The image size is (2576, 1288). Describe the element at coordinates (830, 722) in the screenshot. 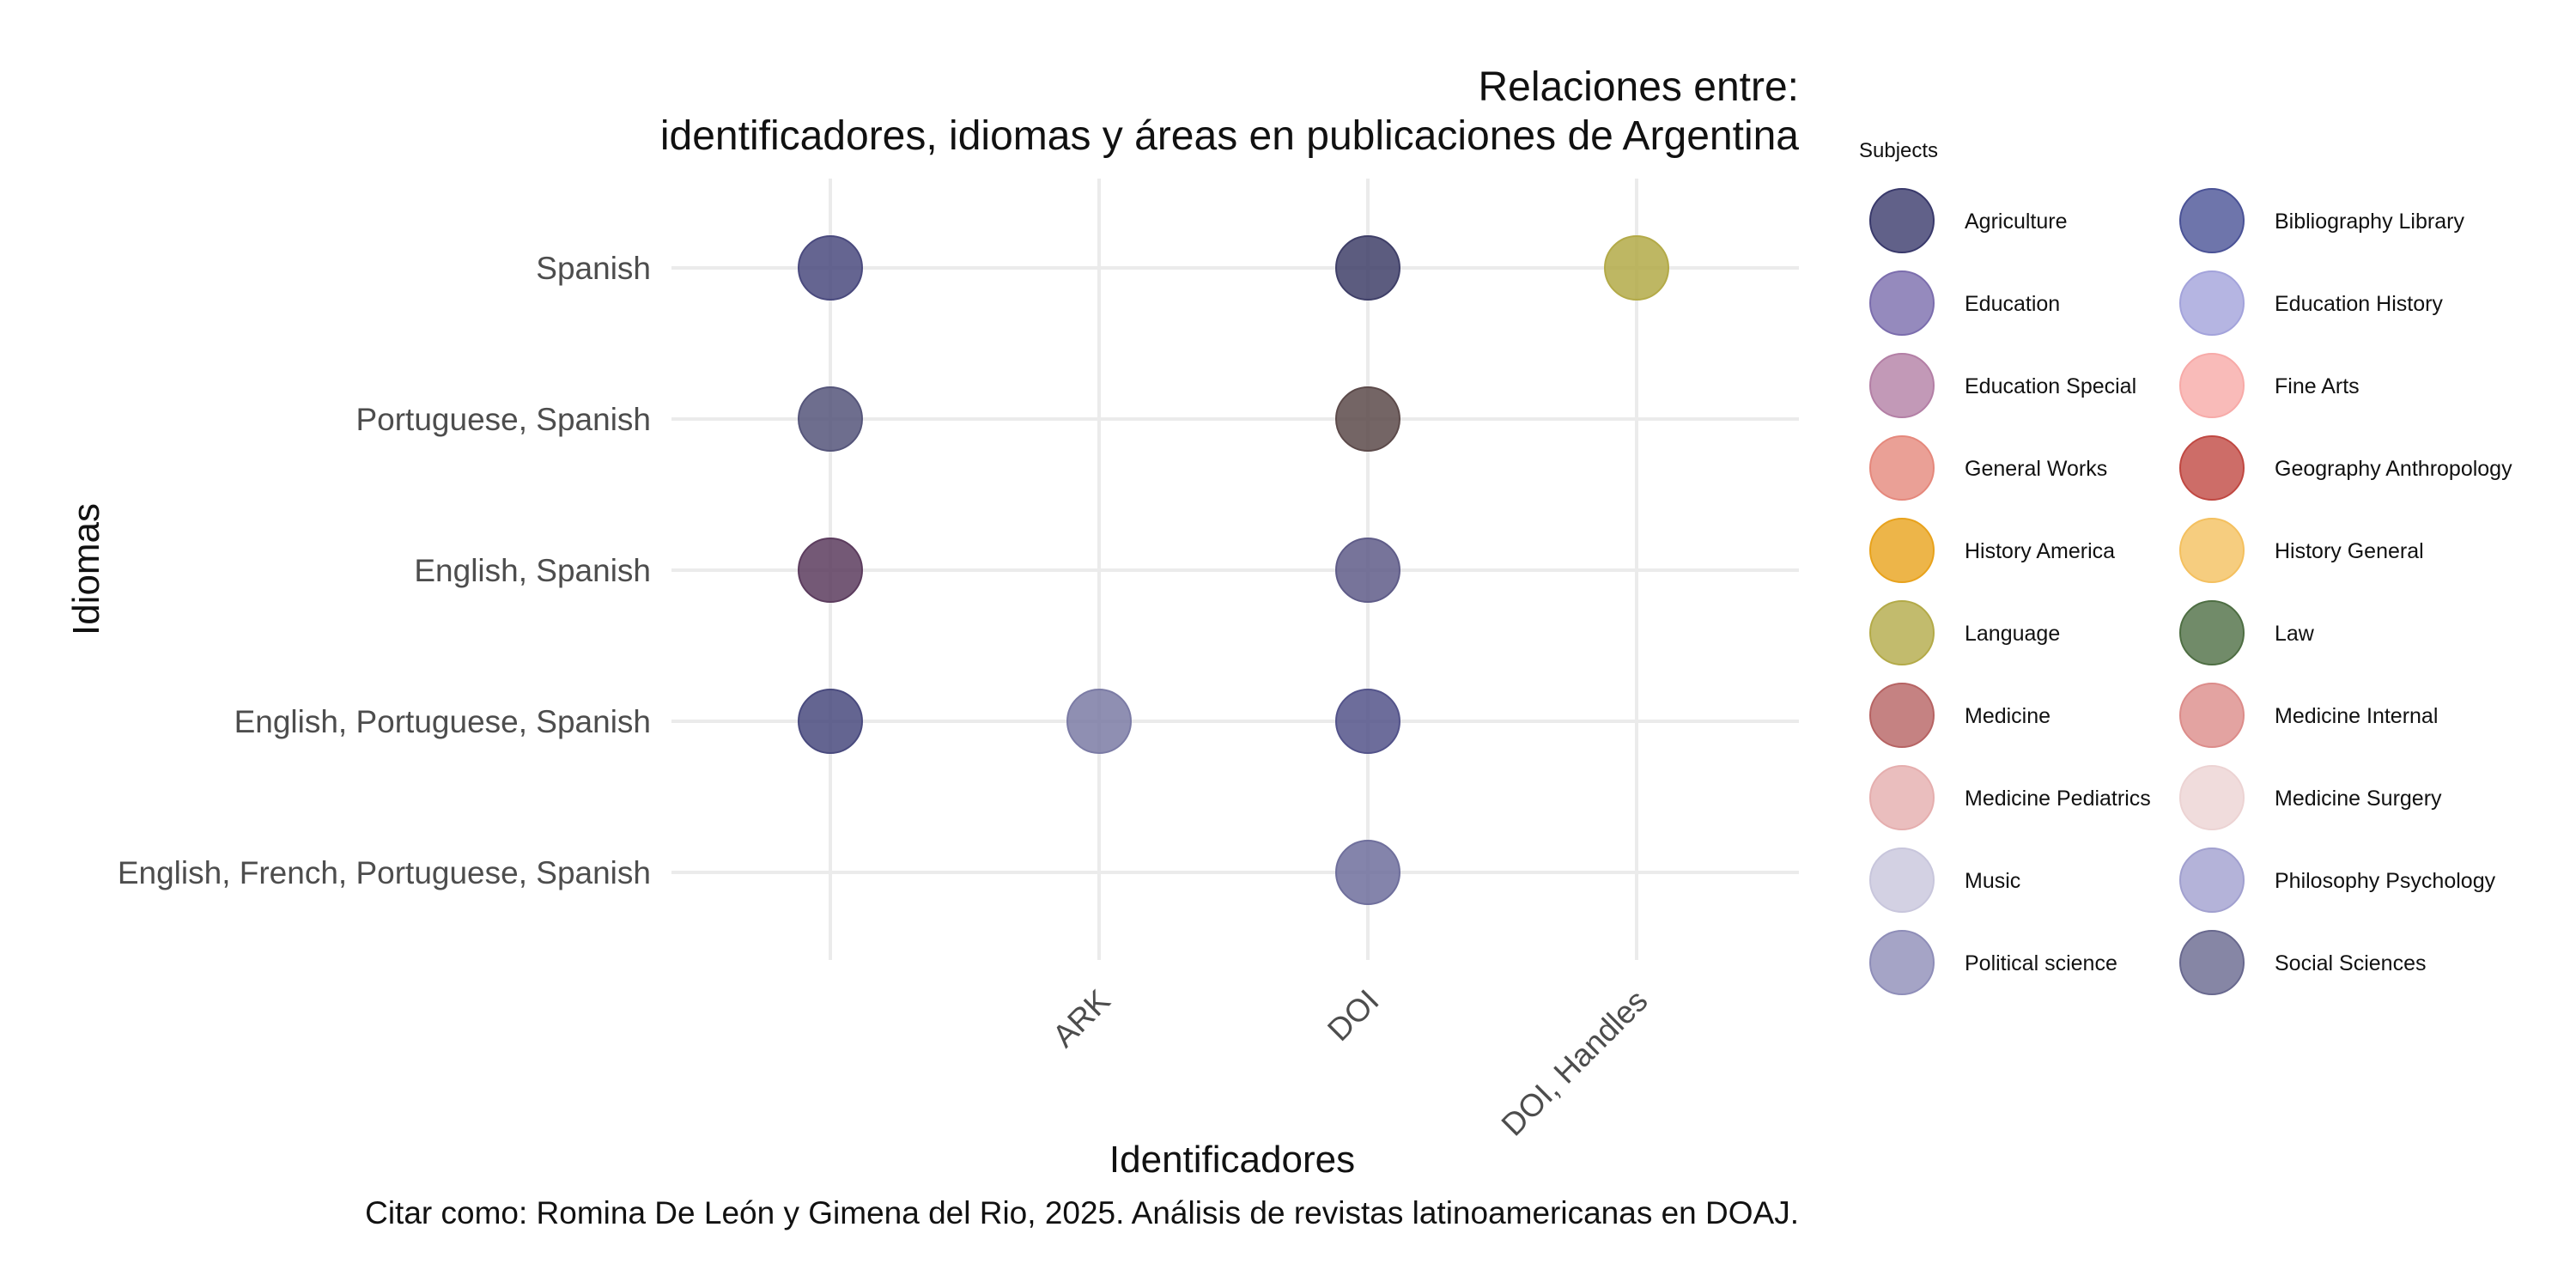

I see `point-english-portuguese-spanish-blank` at that location.